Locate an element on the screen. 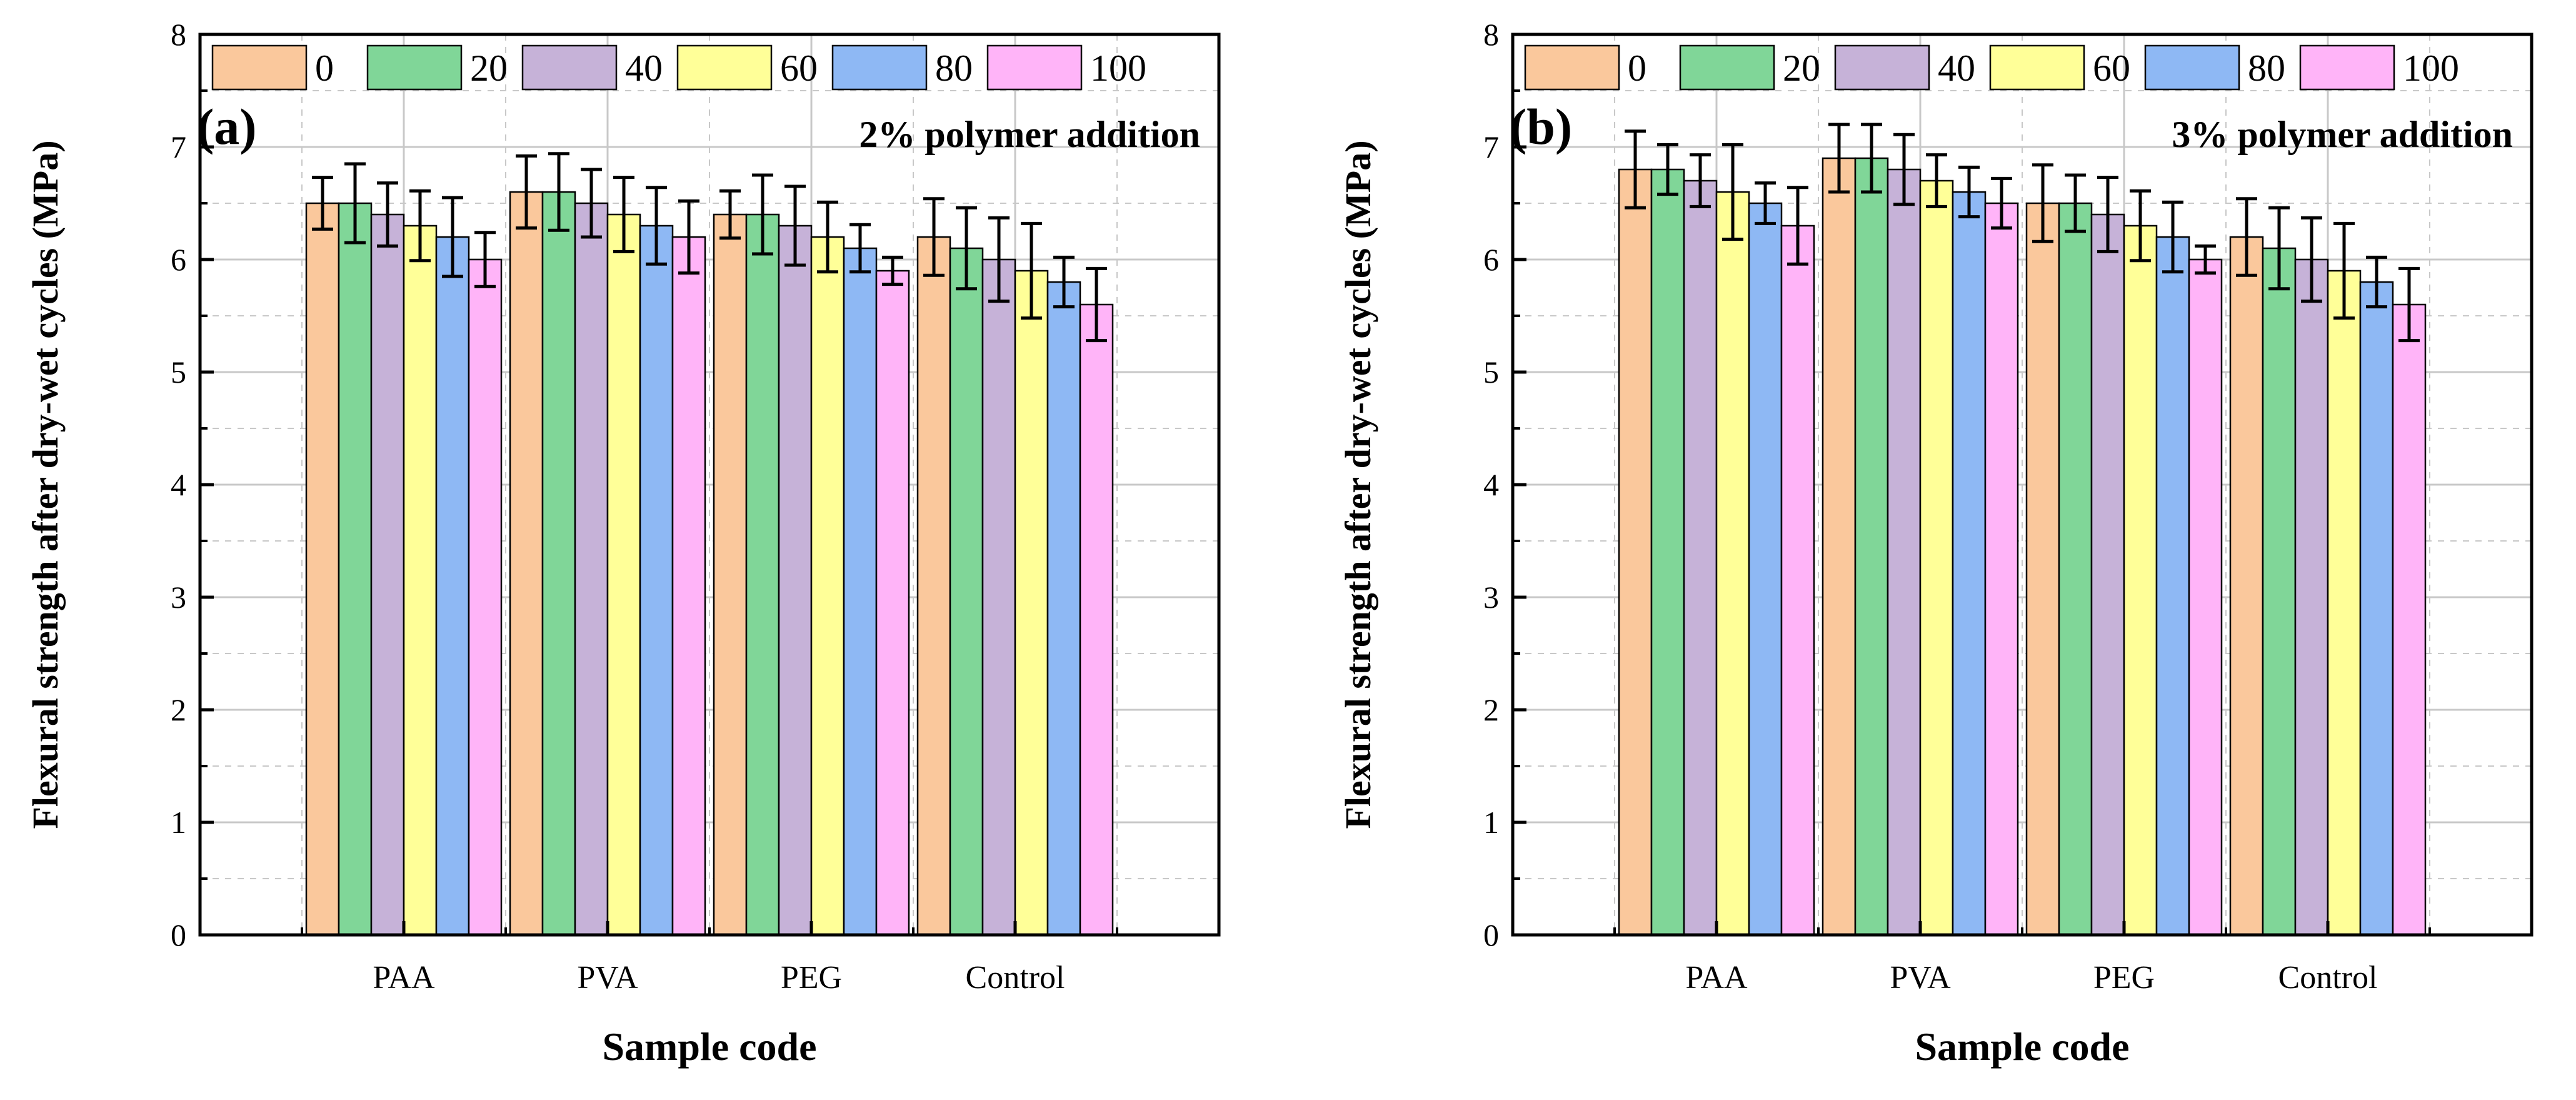  y-tick-label: 2 is located at coordinates (178, 710).